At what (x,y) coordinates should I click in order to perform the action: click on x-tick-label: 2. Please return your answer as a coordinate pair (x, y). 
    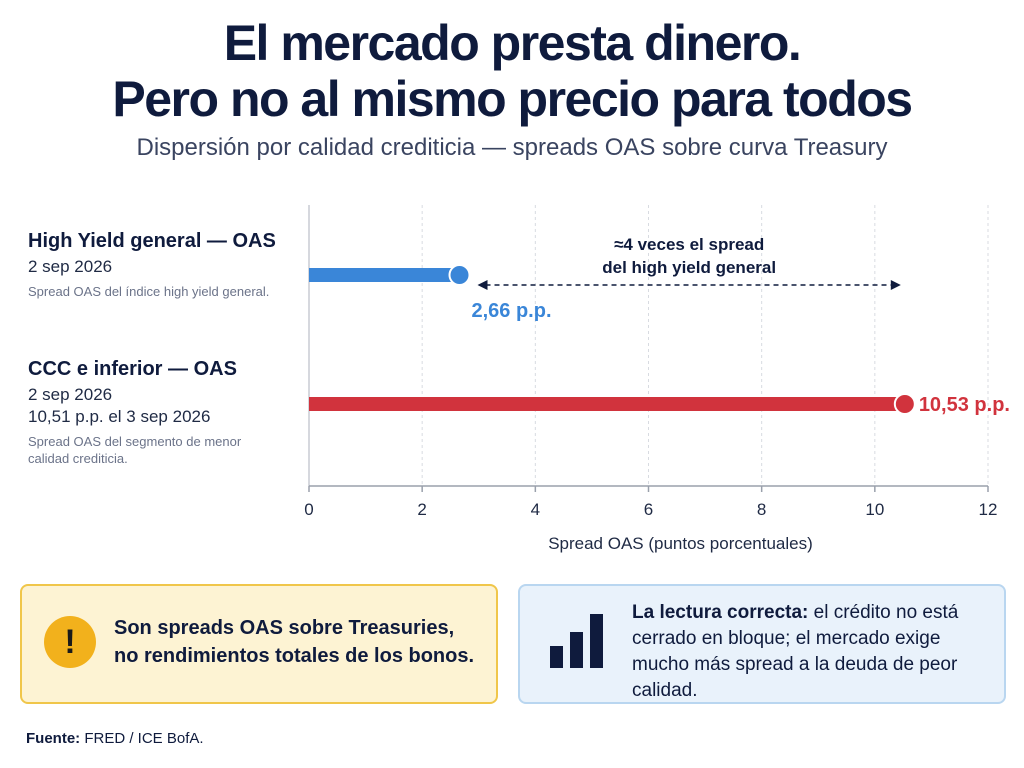
    Looking at the image, I should click on (421, 509).